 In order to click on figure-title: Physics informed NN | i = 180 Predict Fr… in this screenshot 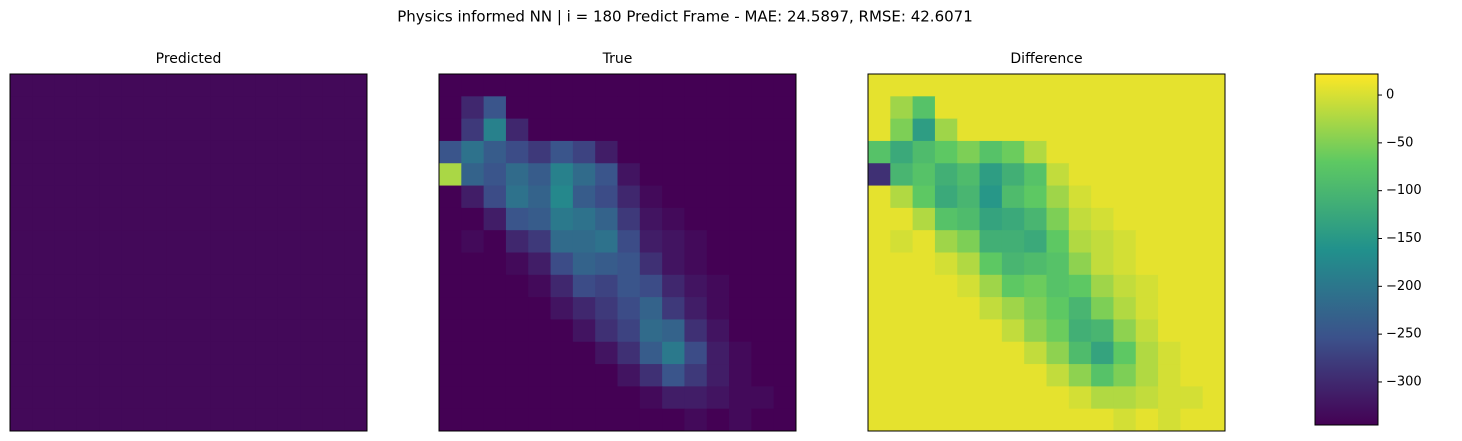, I will do `click(685, 17)`.